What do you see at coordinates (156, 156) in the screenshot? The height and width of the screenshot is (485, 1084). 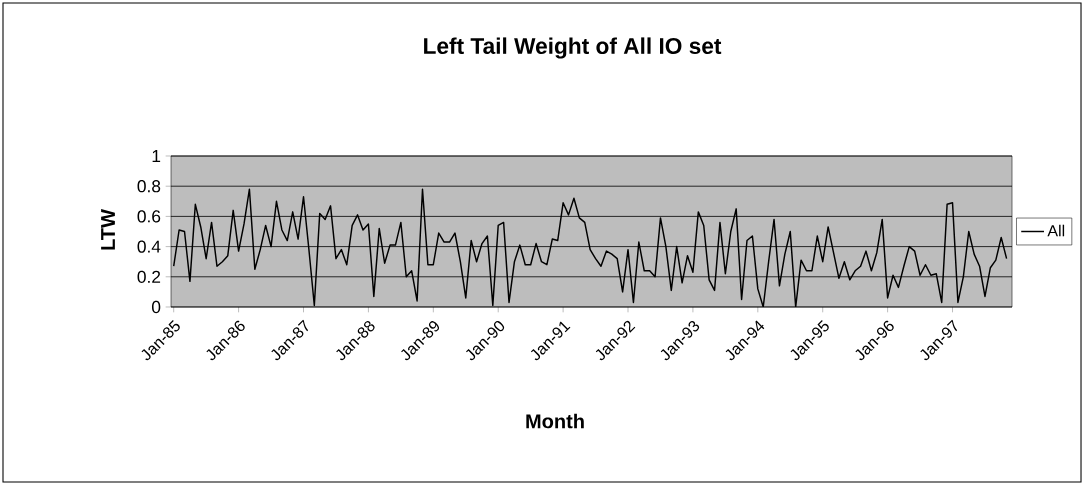 I see `y-tick-label: 1` at bounding box center [156, 156].